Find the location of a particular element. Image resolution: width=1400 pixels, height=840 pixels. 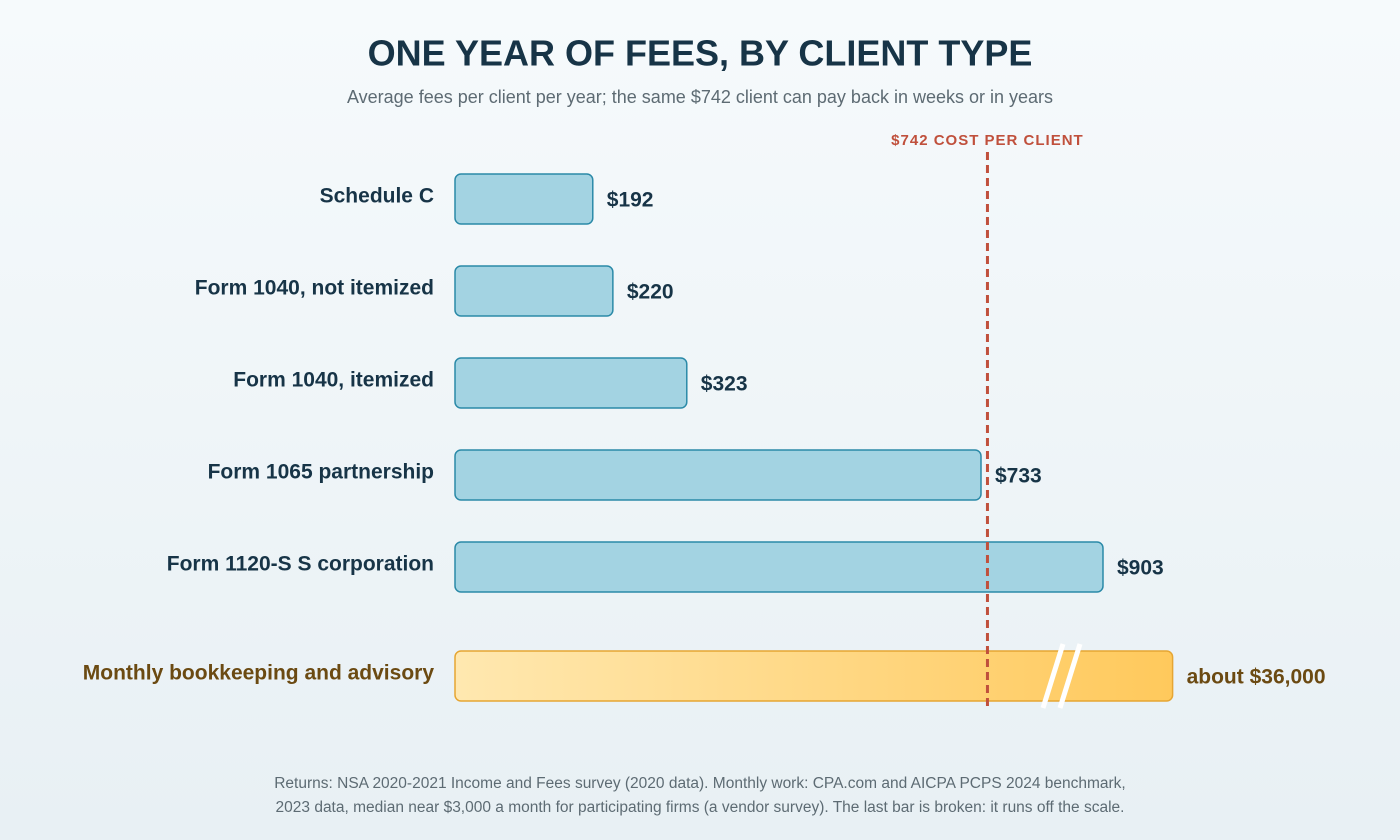

chart-title: ONE YEAR OF FEES, BY CLIENT TYPE is located at coordinates (700, 53).